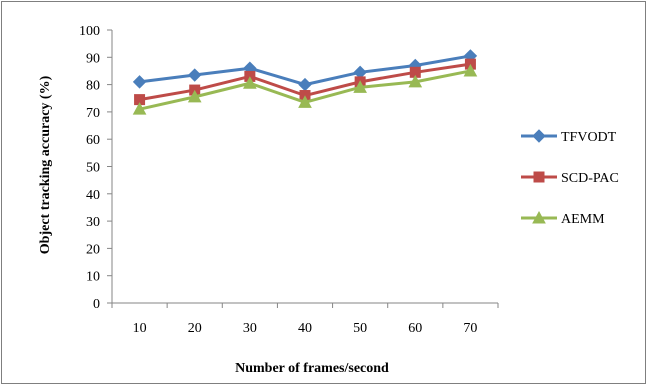 Image resolution: width=649 pixels, height=387 pixels. Describe the element at coordinates (93, 195) in the screenshot. I see `y-tick-label: 40` at that location.